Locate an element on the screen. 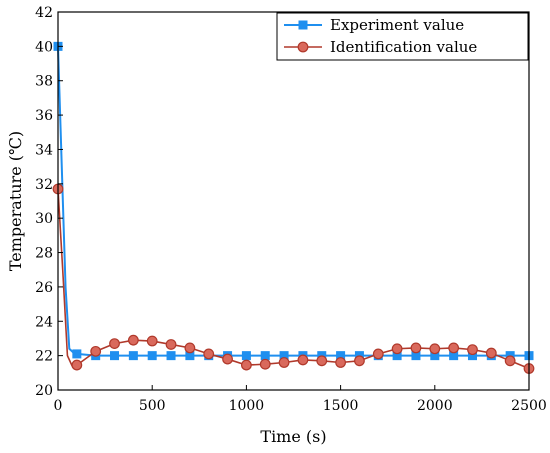 The image size is (550, 453). y-tick-label: 42 is located at coordinates (44, 13).